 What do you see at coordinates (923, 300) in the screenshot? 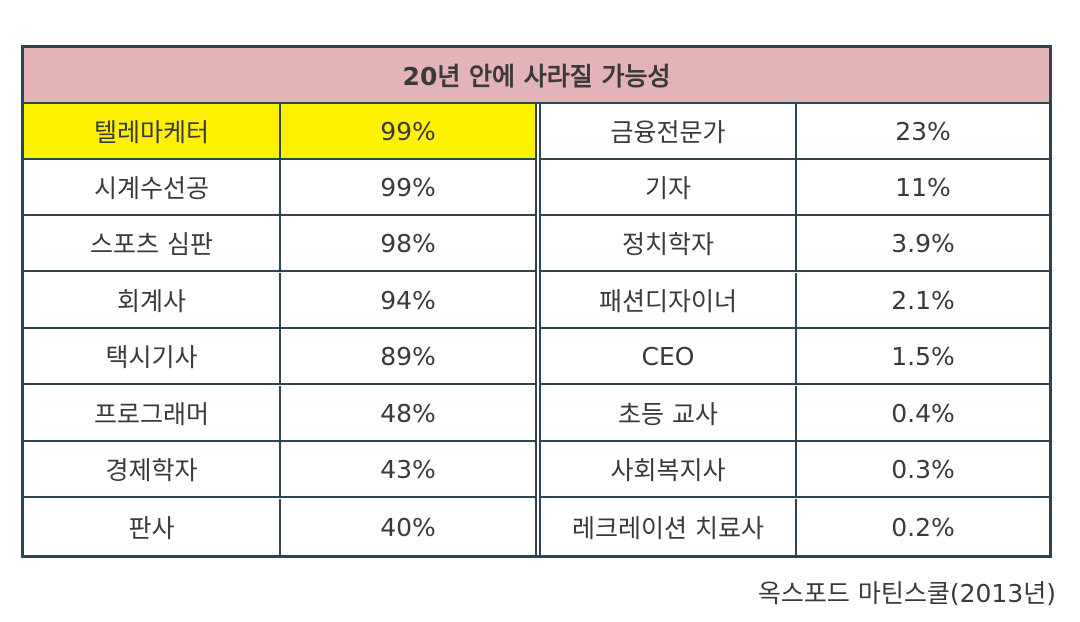
I see `probability-cell: 2.1%` at bounding box center [923, 300].